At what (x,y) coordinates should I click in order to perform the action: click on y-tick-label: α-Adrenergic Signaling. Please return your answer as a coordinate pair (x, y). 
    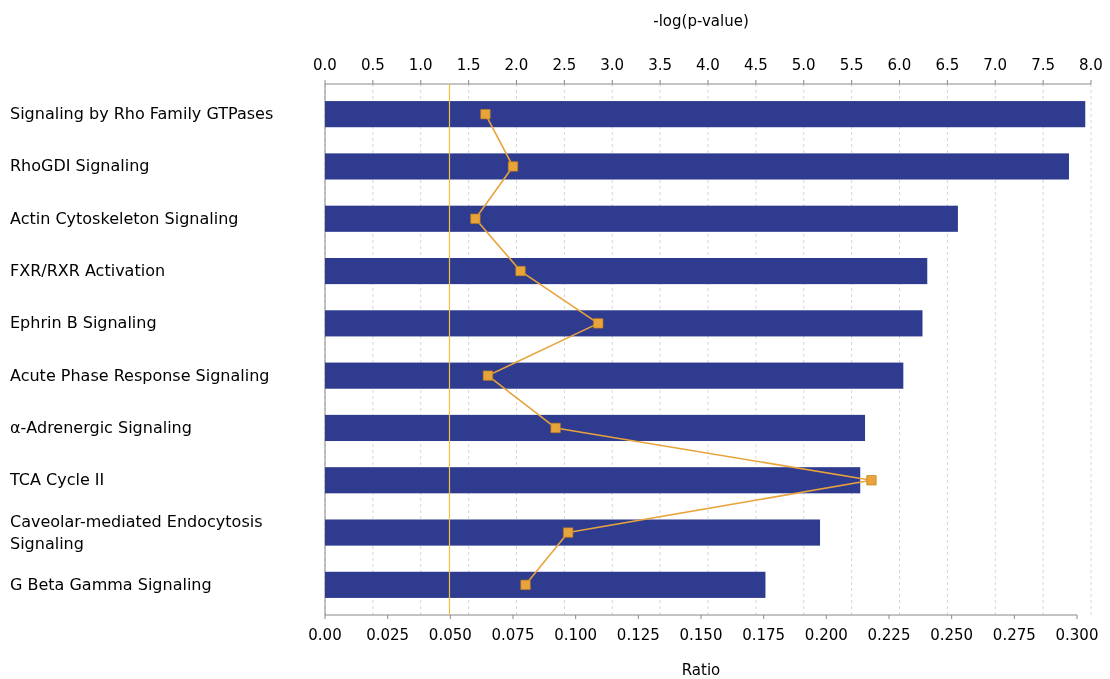
    Looking at the image, I should click on (101, 427).